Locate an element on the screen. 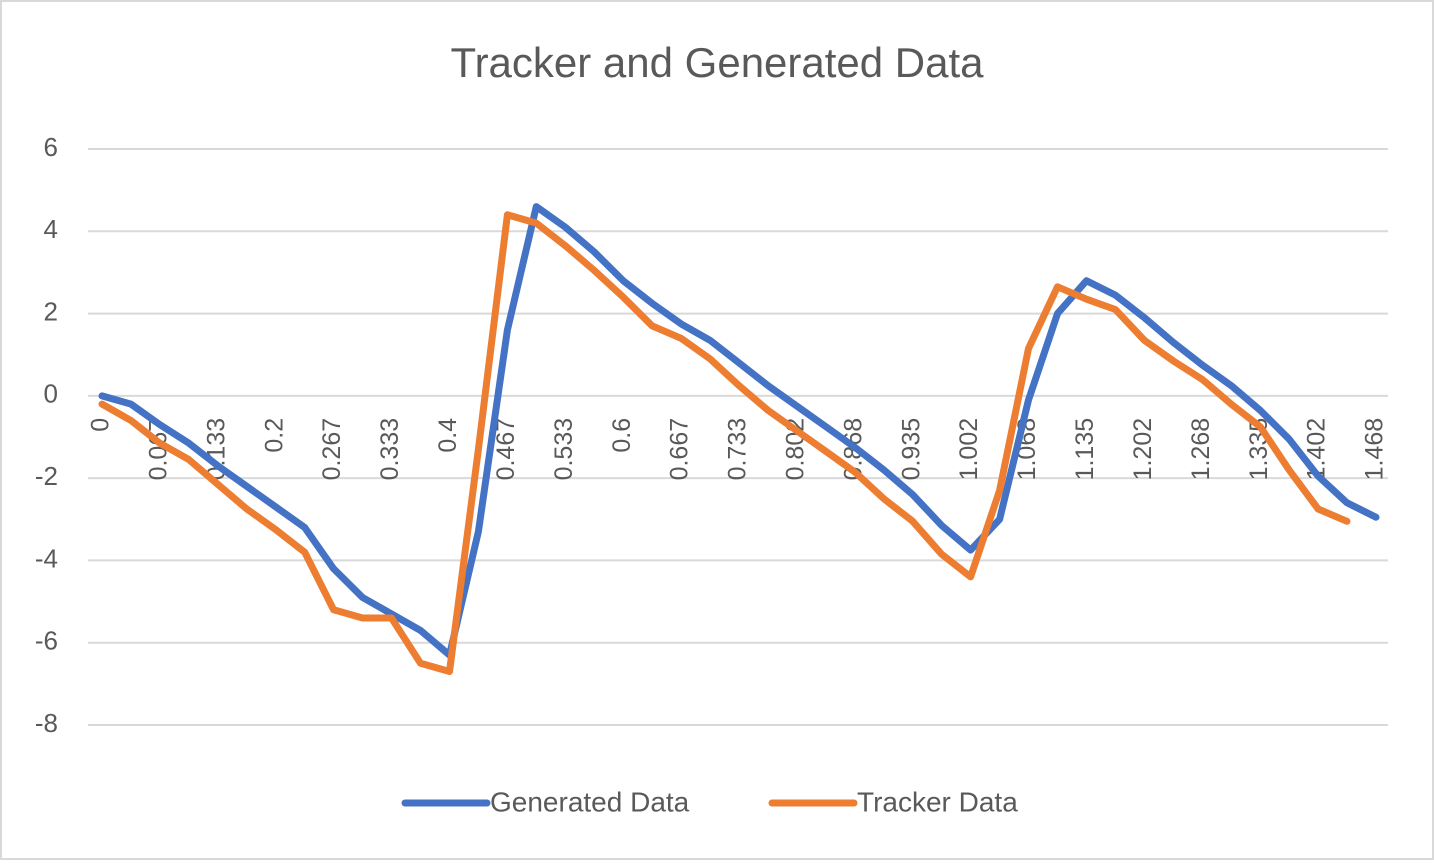 The image size is (1434, 865). y-tick-label: 2 is located at coordinates (51, 311).